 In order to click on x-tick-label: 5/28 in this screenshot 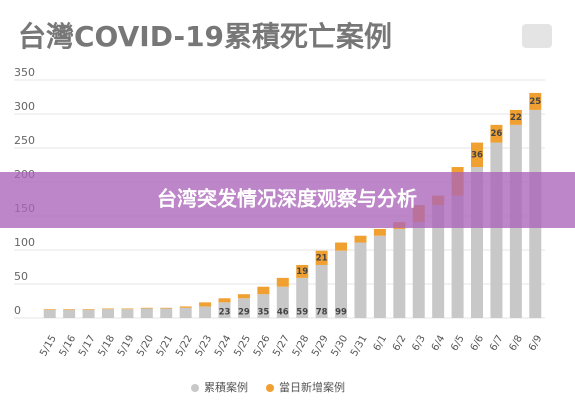, I will do `click(301, 346)`.